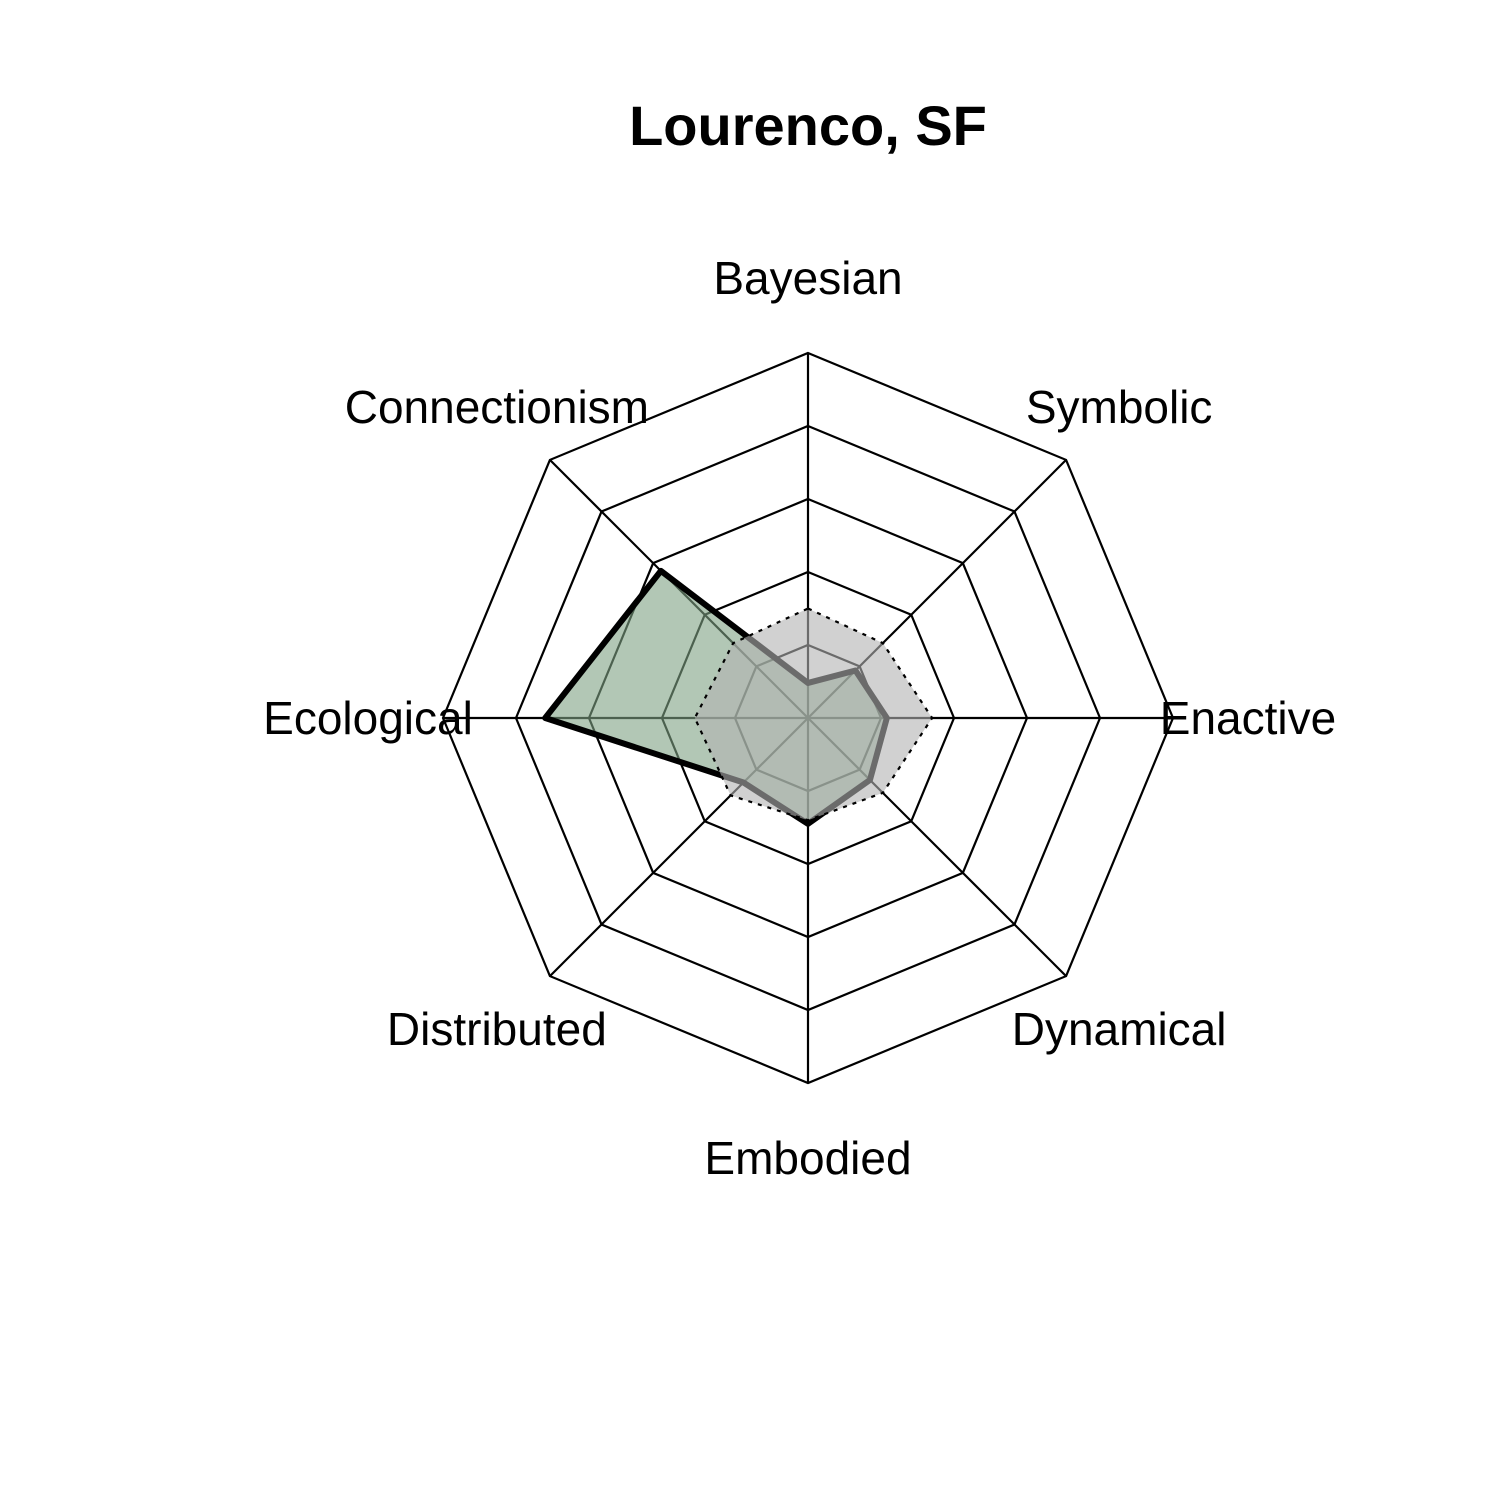  I want to click on chart-title: Lourenco, SF, so click(808, 125).